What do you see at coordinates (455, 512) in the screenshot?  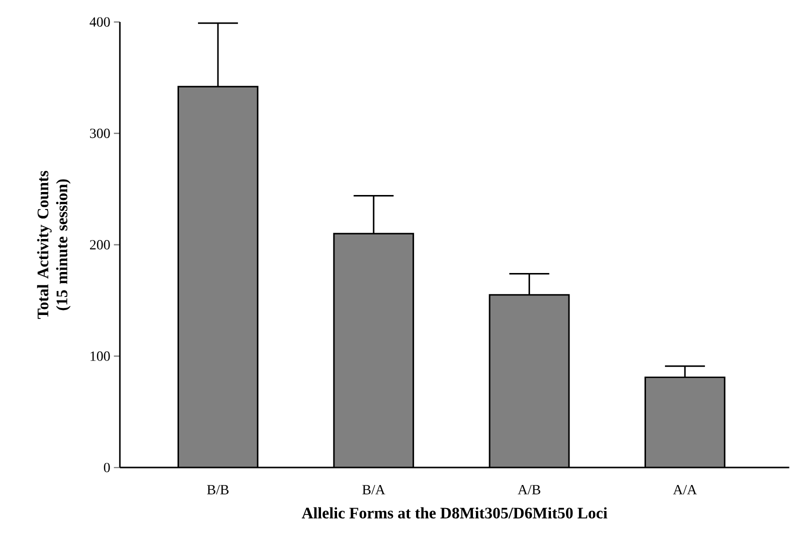 I see `x-axis-title: Allelic Forms at the D8Mit305/D6Mit50 Loci` at bounding box center [455, 512].